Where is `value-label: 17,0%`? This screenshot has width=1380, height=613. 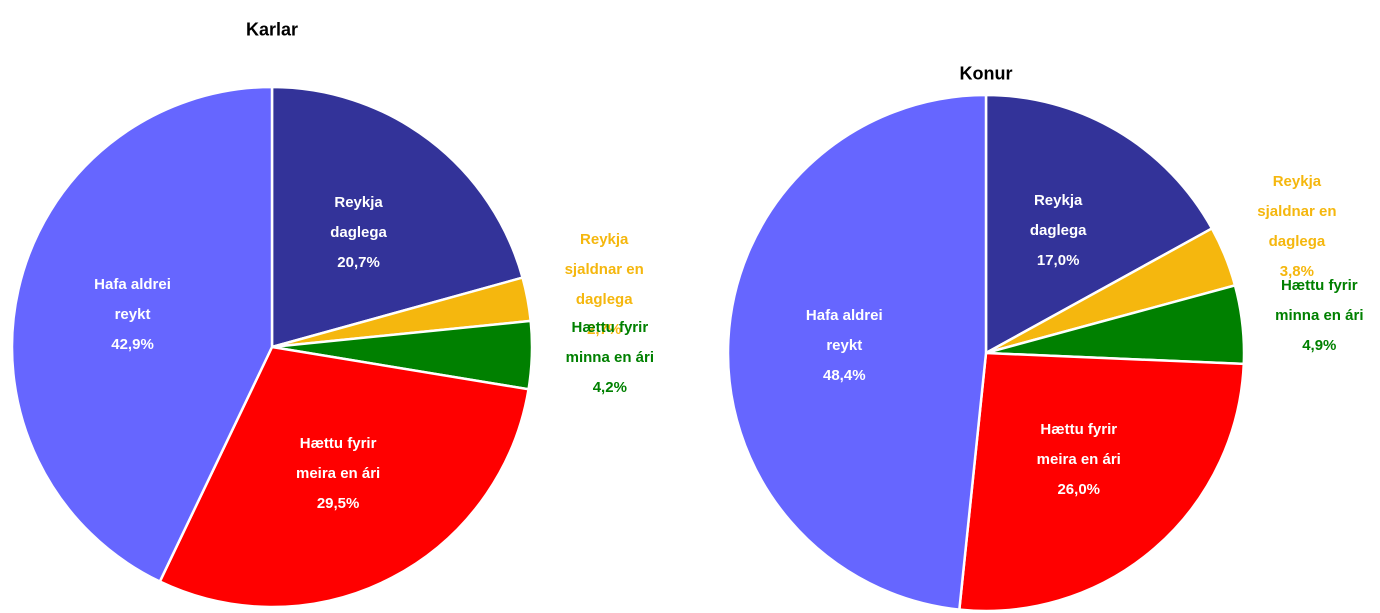
value-label: 17,0% is located at coordinates (1058, 260).